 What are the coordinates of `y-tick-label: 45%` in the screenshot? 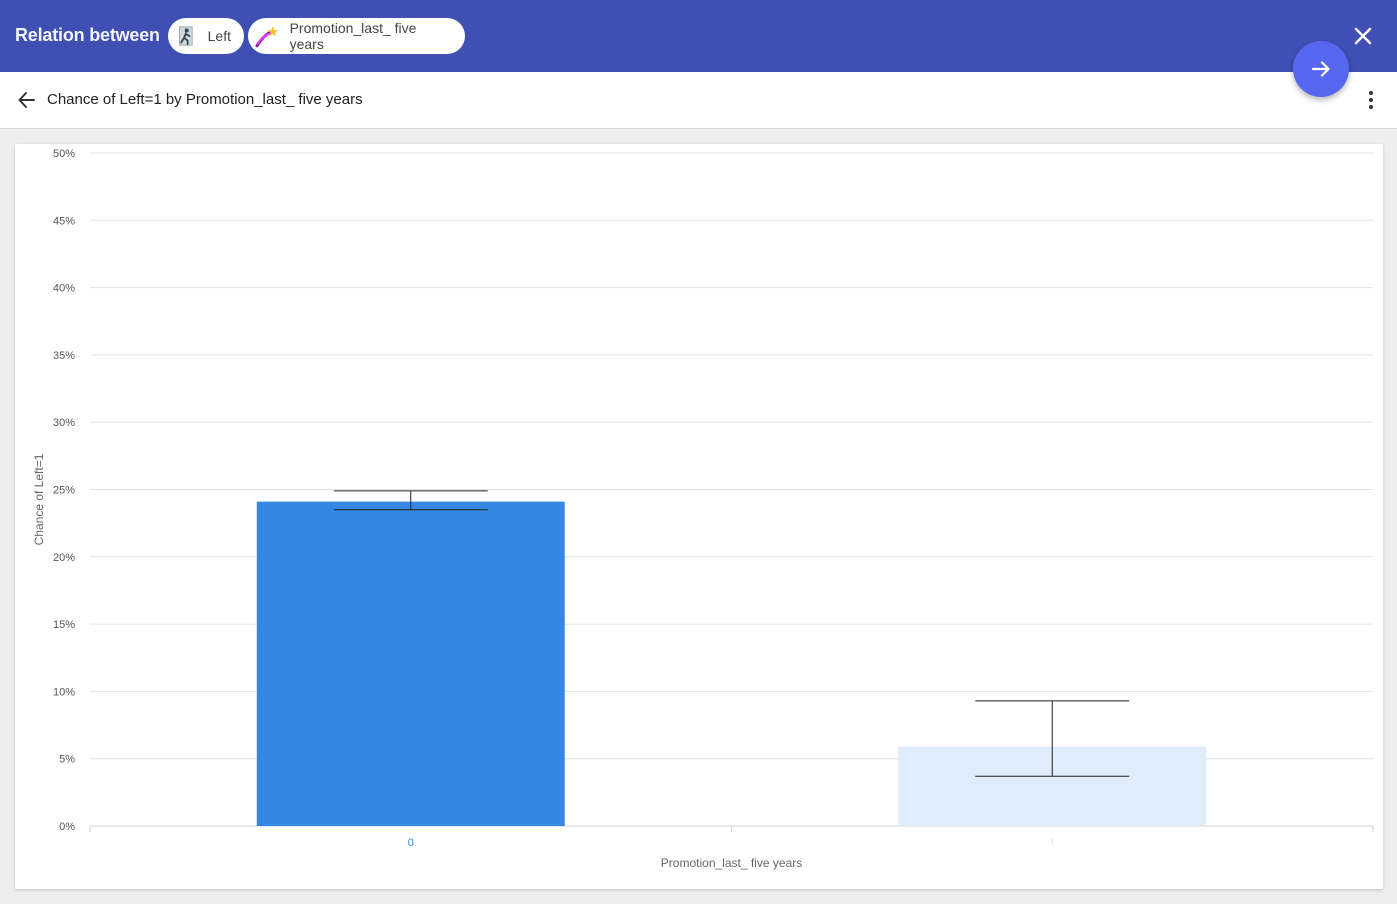 It's located at (64, 221).